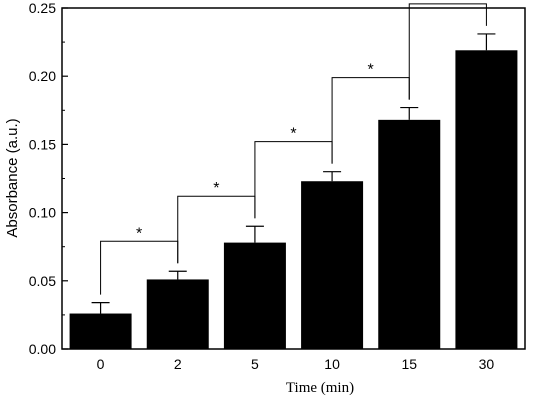 The width and height of the screenshot is (533, 400). What do you see at coordinates (320, 388) in the screenshot?
I see `x-axis-title: Time (min)` at bounding box center [320, 388].